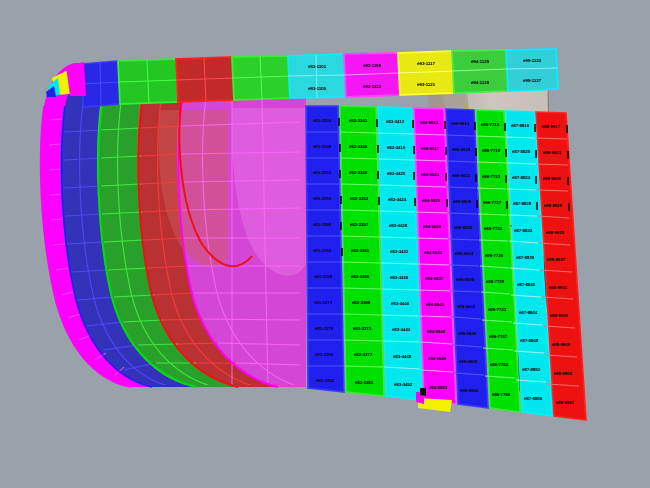  I want to click on svg-text: e84-5529, so click(432, 226).